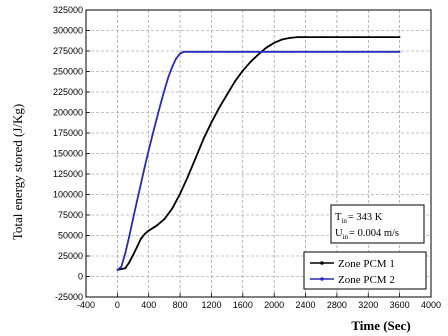  What do you see at coordinates (17, 172) in the screenshot?
I see `y-axis-title: Total energy stored (J/Kg)` at bounding box center [17, 172].